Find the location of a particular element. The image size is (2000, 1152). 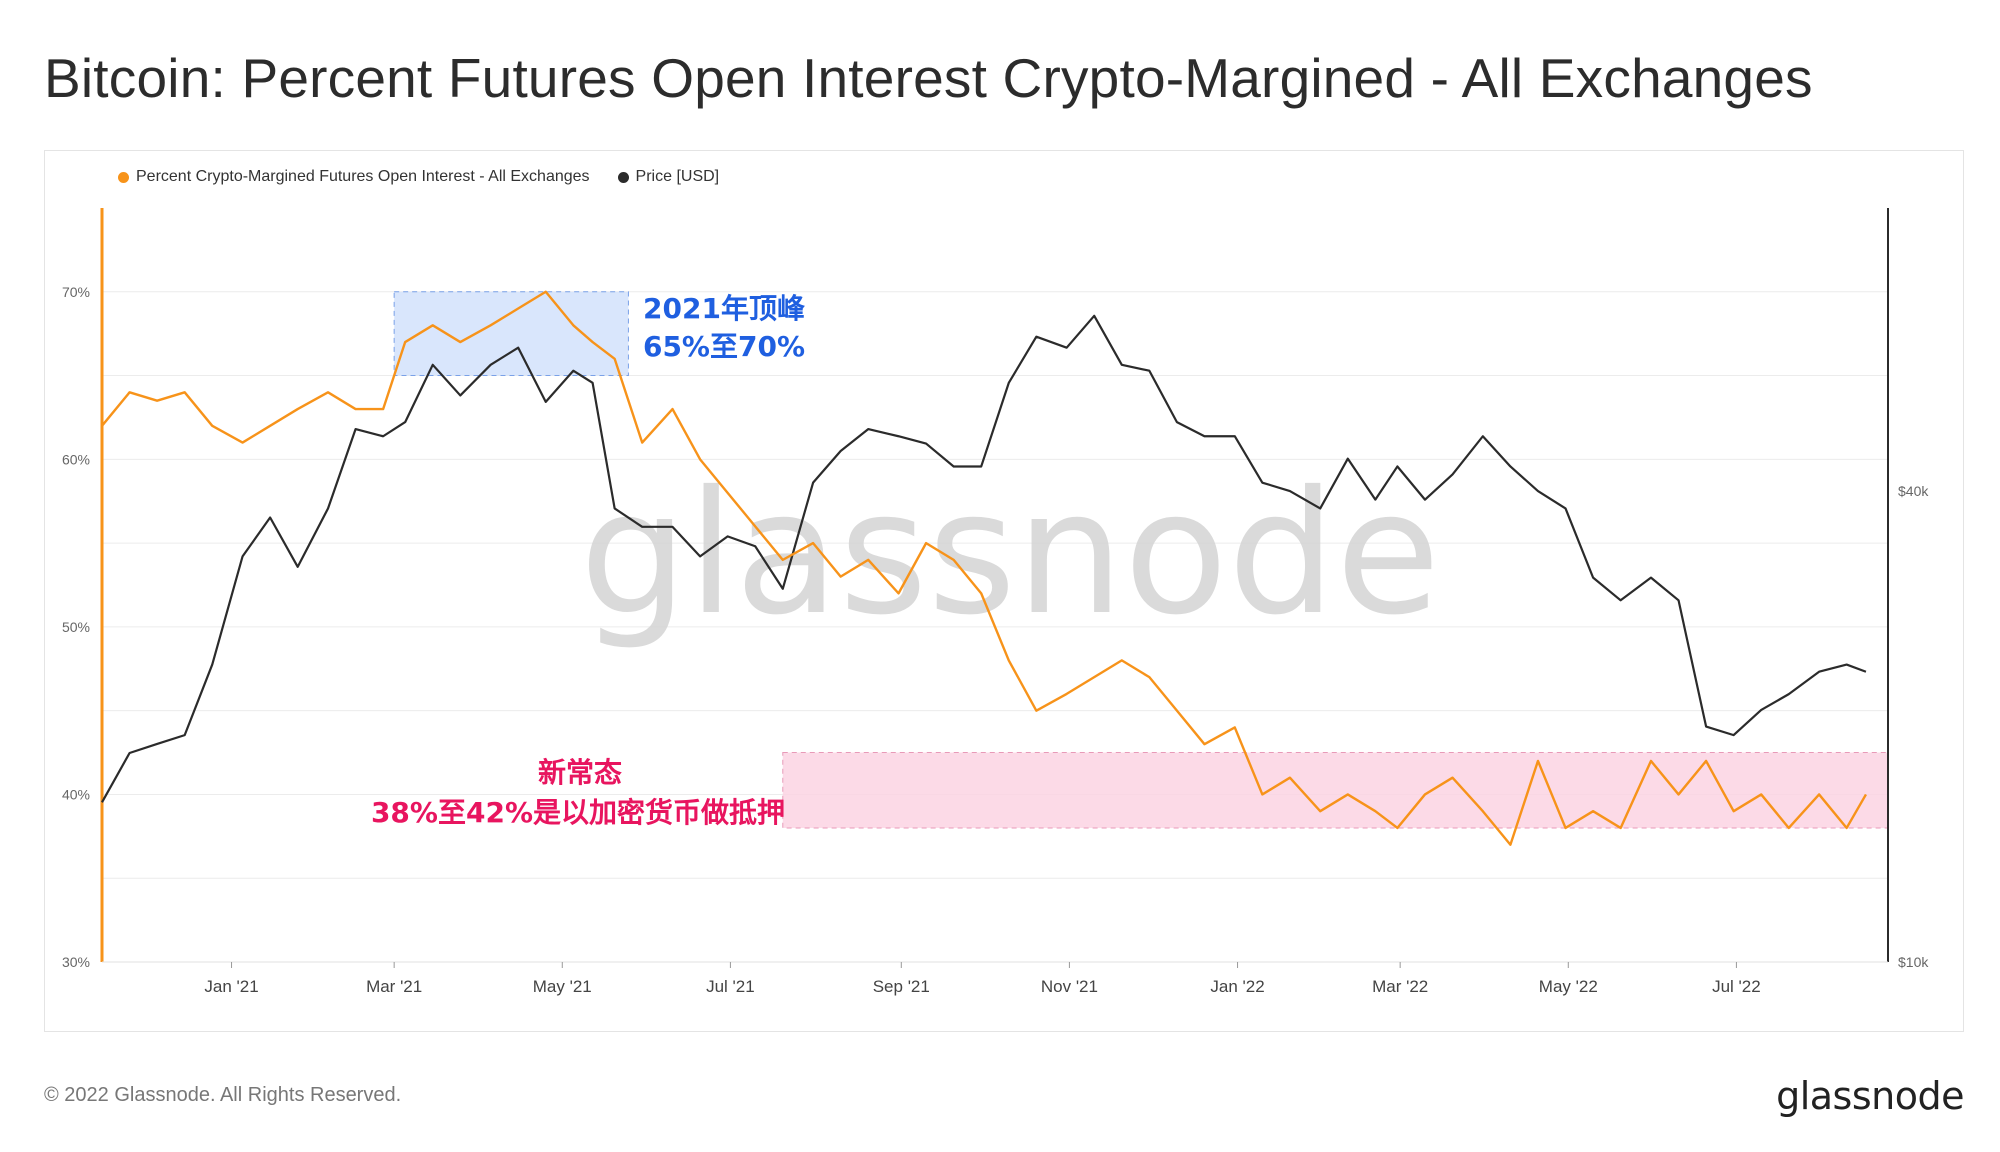

watermark-text: glassnode is located at coordinates (1010, 554).